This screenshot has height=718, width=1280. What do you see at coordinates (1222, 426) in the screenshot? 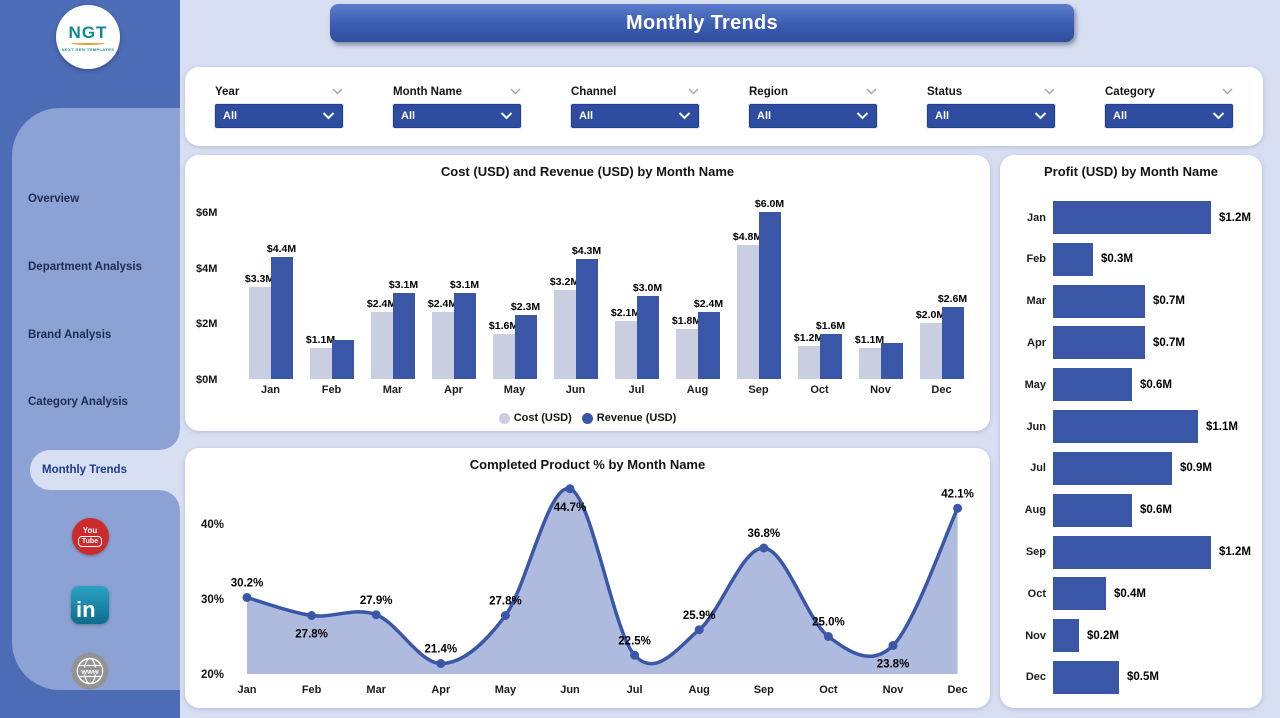
I see `data-label: $1.1M` at bounding box center [1222, 426].